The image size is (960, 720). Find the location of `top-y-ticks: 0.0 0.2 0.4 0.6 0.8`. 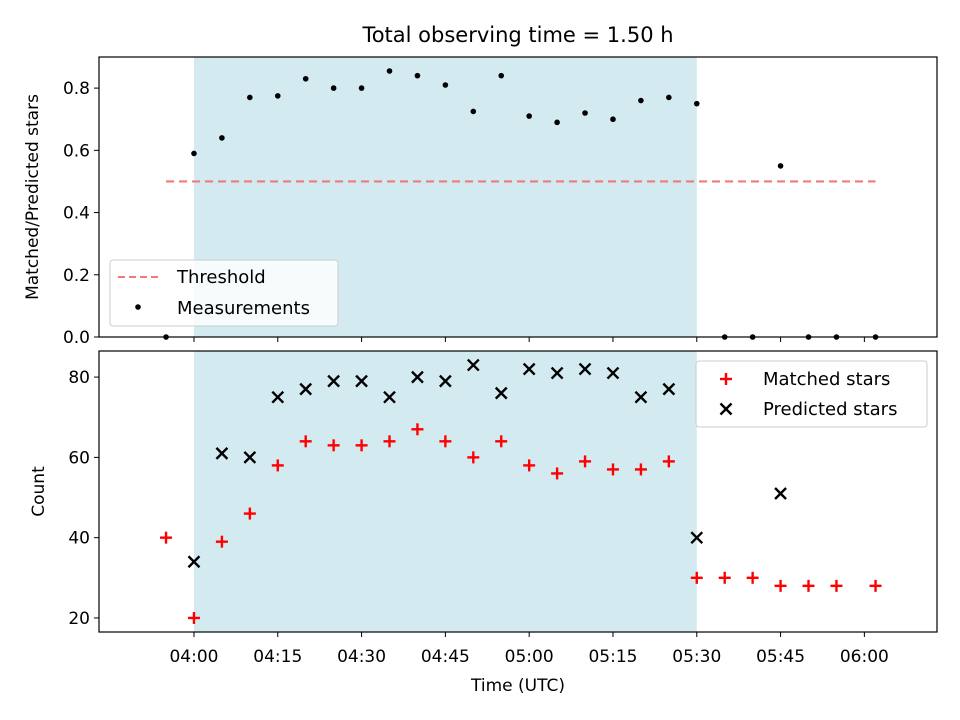

top-y-ticks: 0.0 0.2 0.4 0.6 0.8 is located at coordinates (81, 213).